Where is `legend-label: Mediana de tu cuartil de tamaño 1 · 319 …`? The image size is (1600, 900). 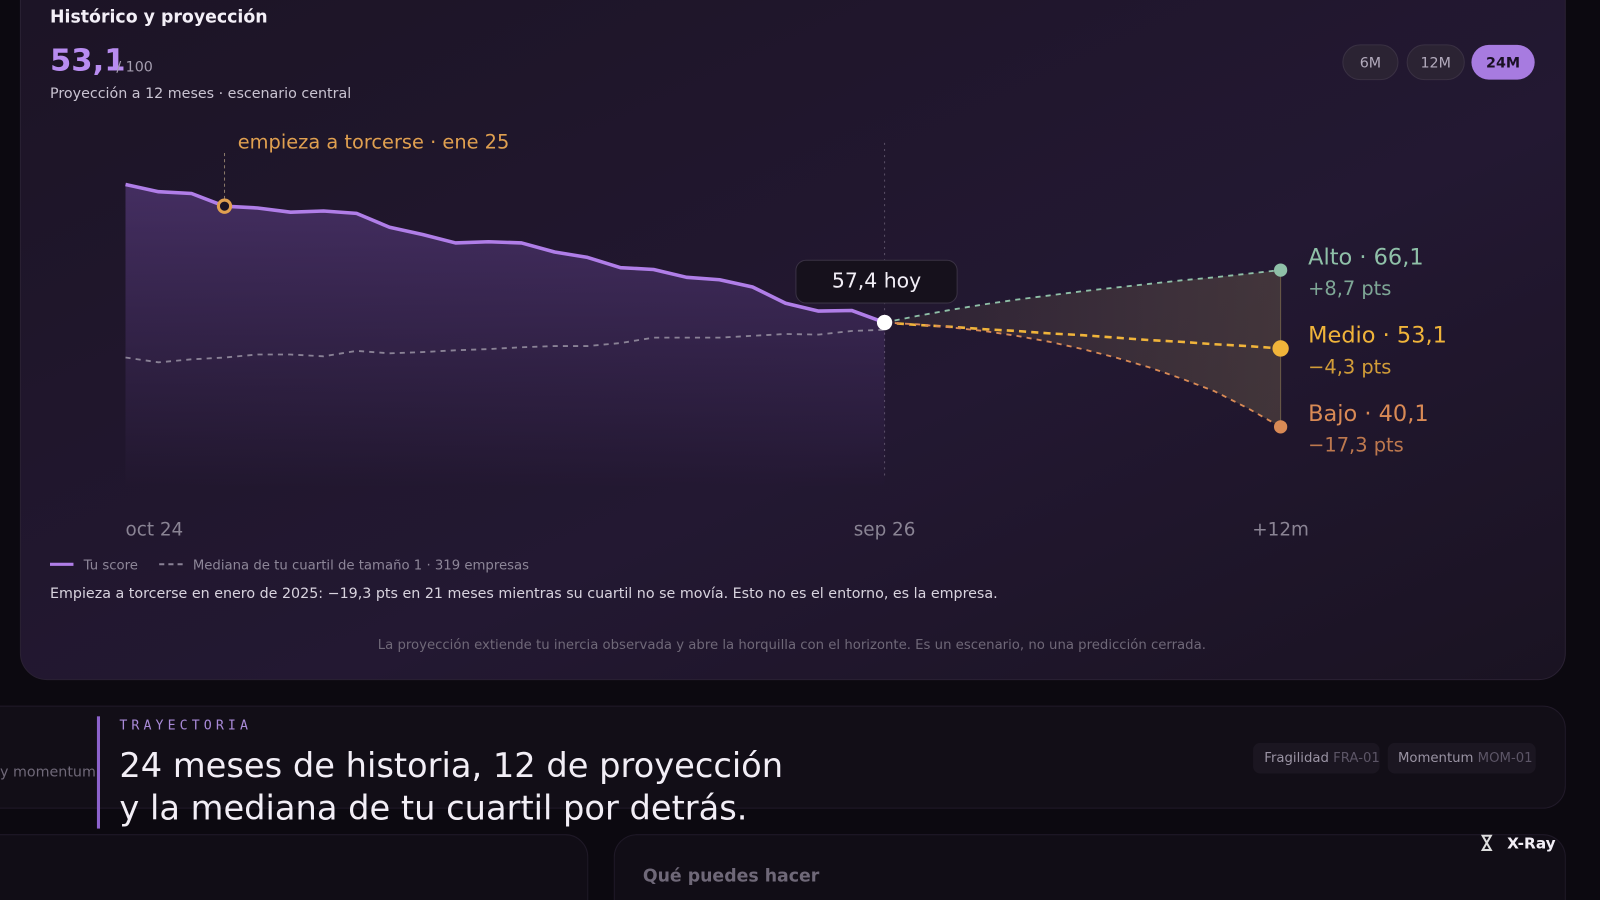 legend-label: Mediana de tu cuartil de tamaño 1 · 319 … is located at coordinates (361, 565).